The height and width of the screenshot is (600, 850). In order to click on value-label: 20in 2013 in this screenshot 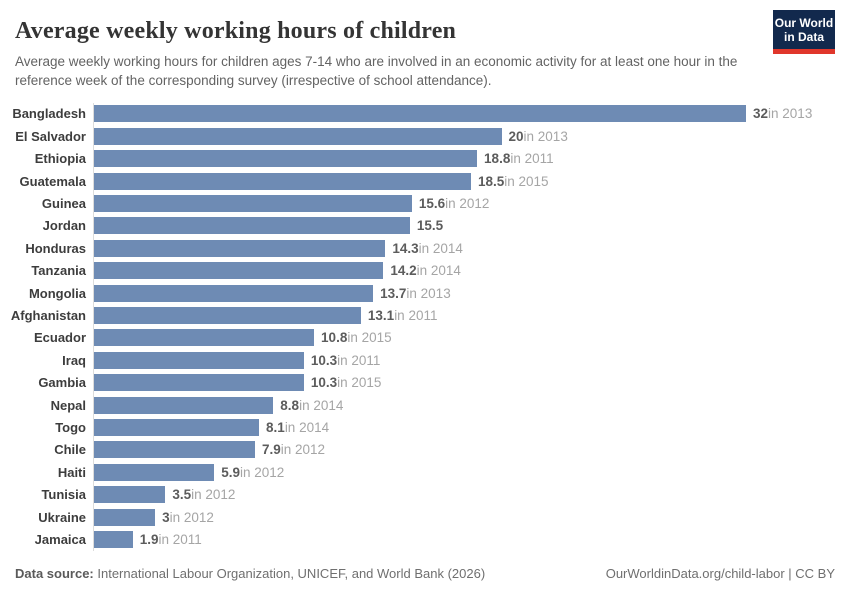, I will do `click(538, 136)`.